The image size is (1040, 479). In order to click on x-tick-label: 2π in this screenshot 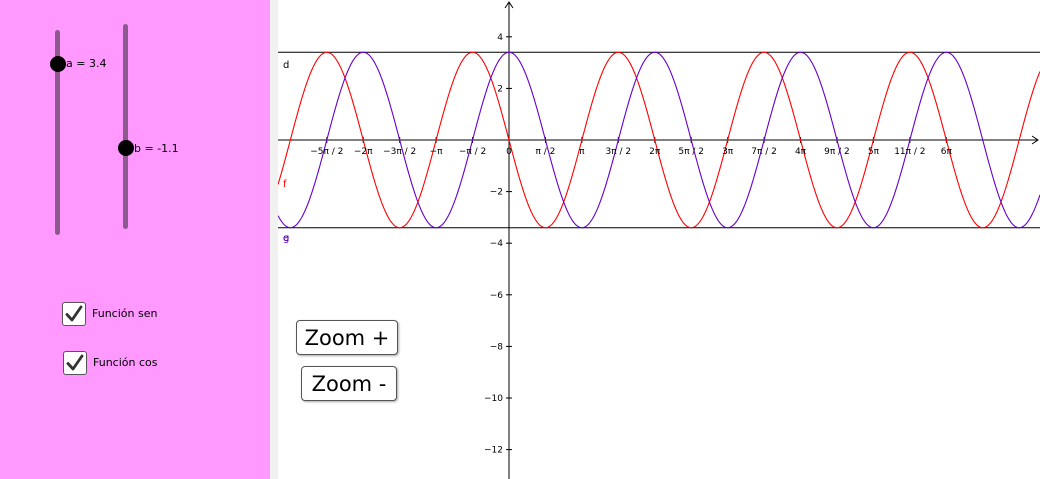, I will do `click(655, 152)`.